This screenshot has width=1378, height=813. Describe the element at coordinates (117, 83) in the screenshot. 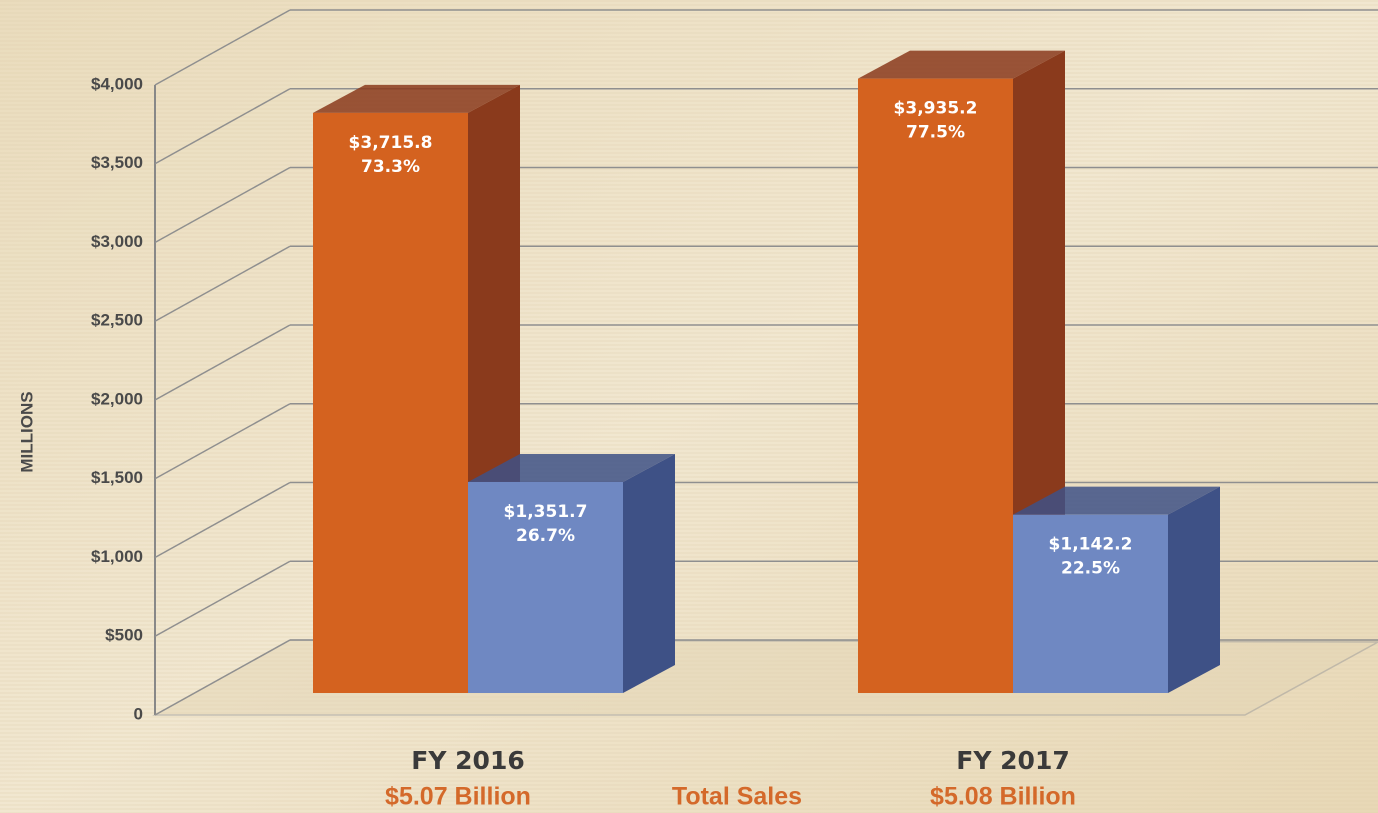

I see `y-tick-label: $4,000` at that location.